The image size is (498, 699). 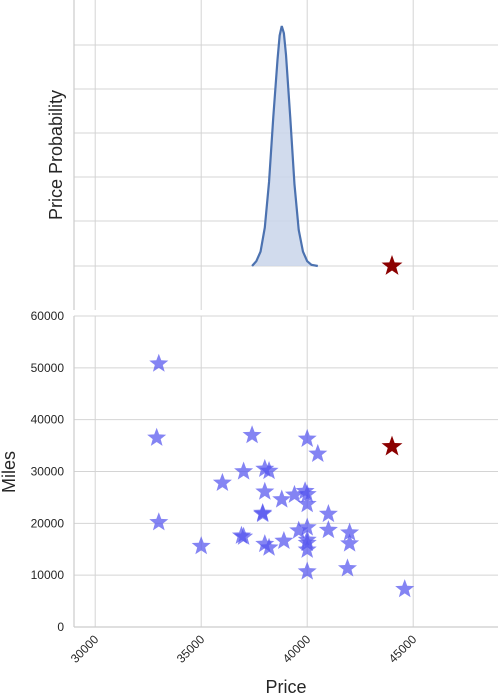 I want to click on x-tick-label: 30000, so click(x=85, y=649).